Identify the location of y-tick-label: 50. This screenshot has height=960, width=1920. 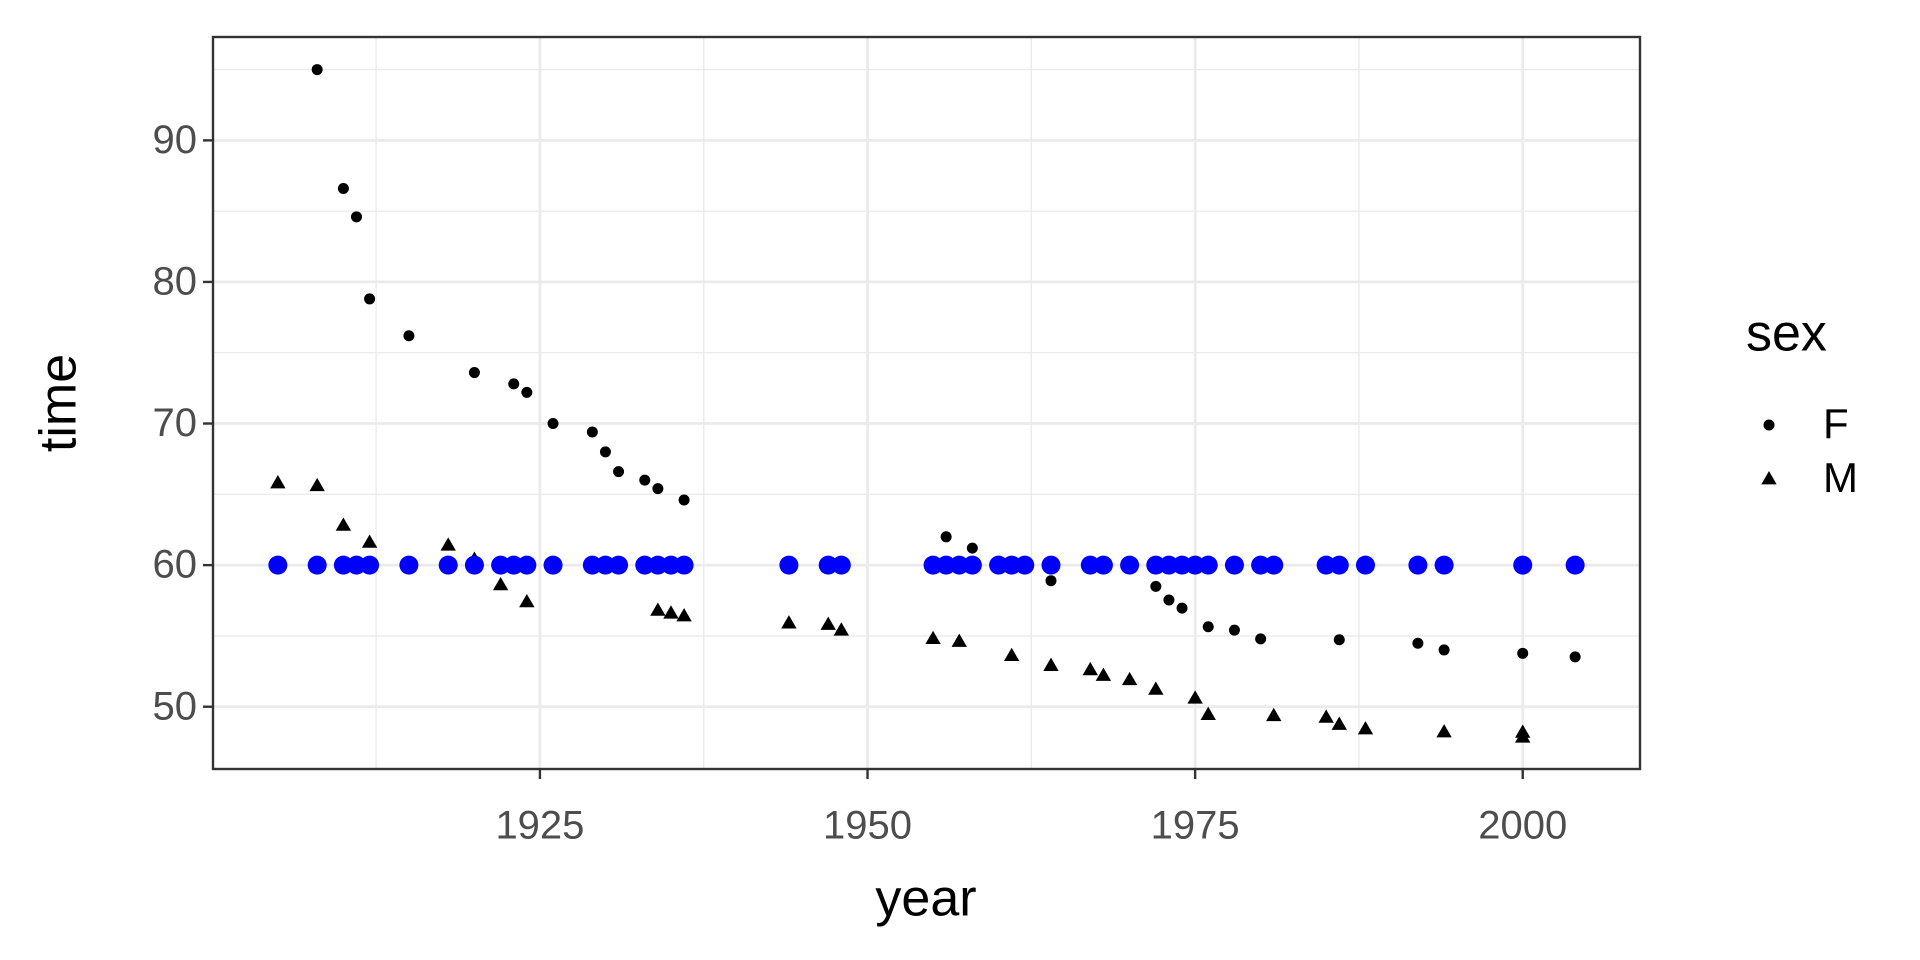
(175, 706).